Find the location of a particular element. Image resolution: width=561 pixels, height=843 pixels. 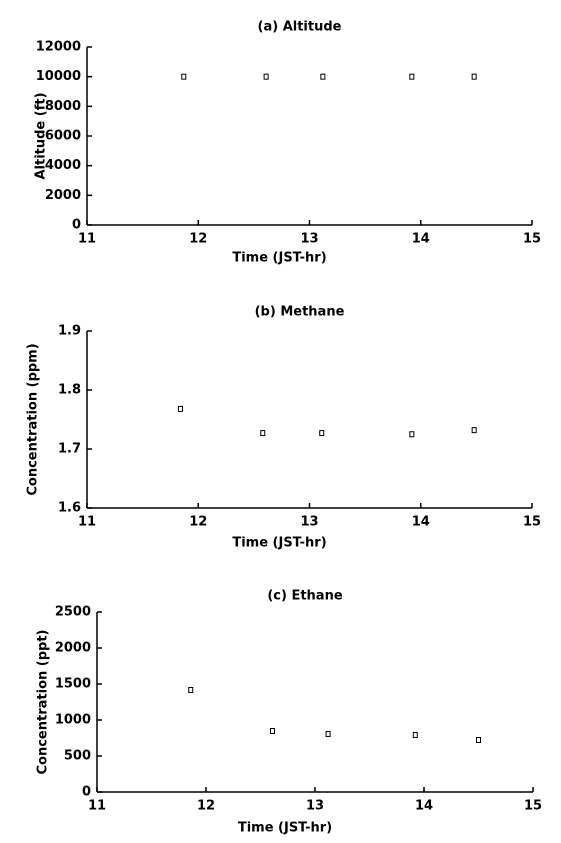

y-tick-label: 1.8 is located at coordinates (69, 390).